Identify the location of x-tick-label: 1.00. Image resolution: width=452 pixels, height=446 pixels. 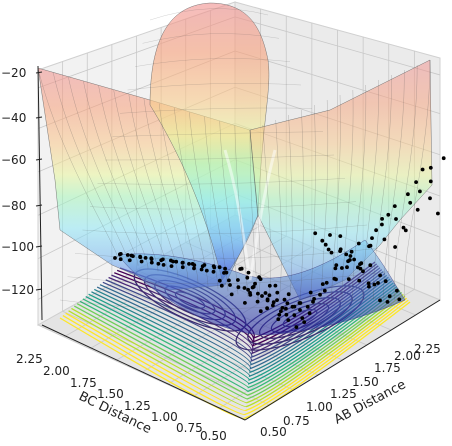
(319, 407).